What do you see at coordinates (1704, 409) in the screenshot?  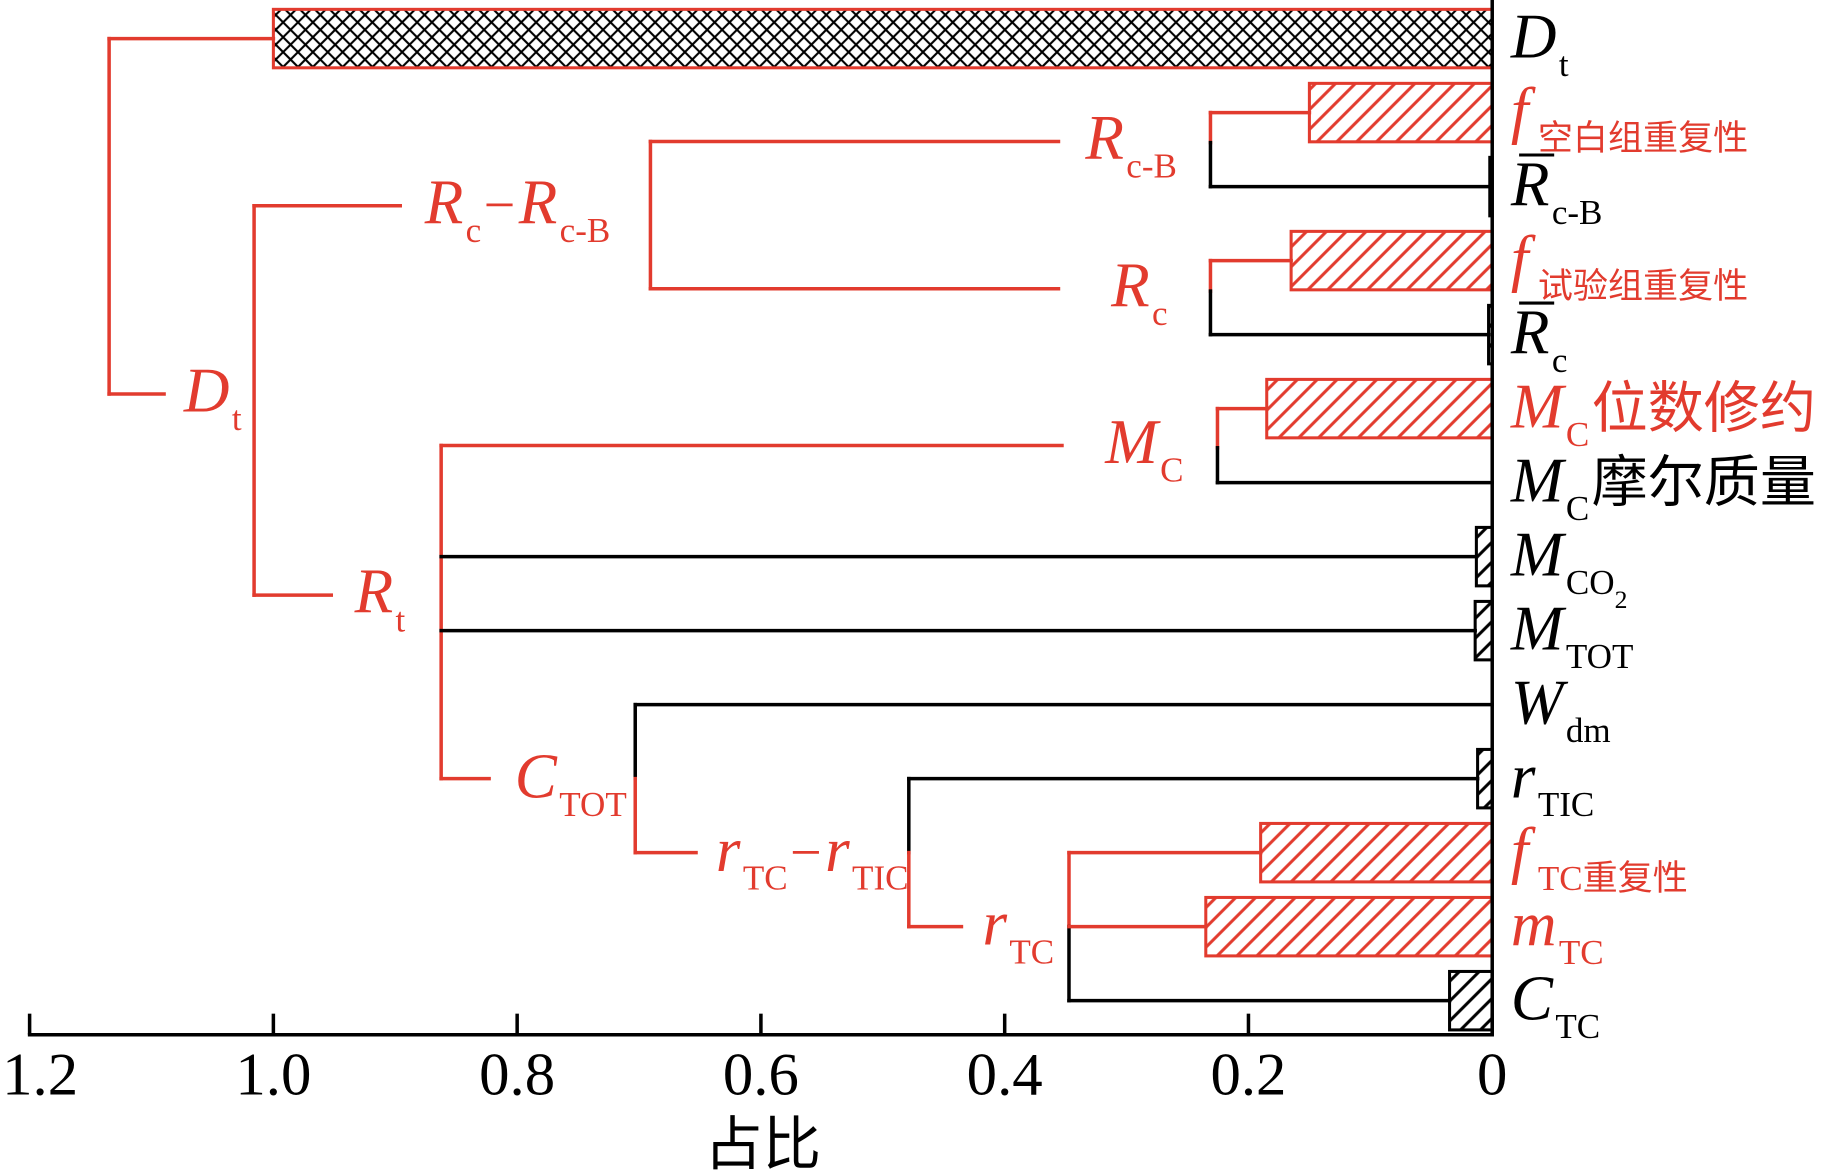 I see `label-text: 位数修约` at bounding box center [1704, 409].